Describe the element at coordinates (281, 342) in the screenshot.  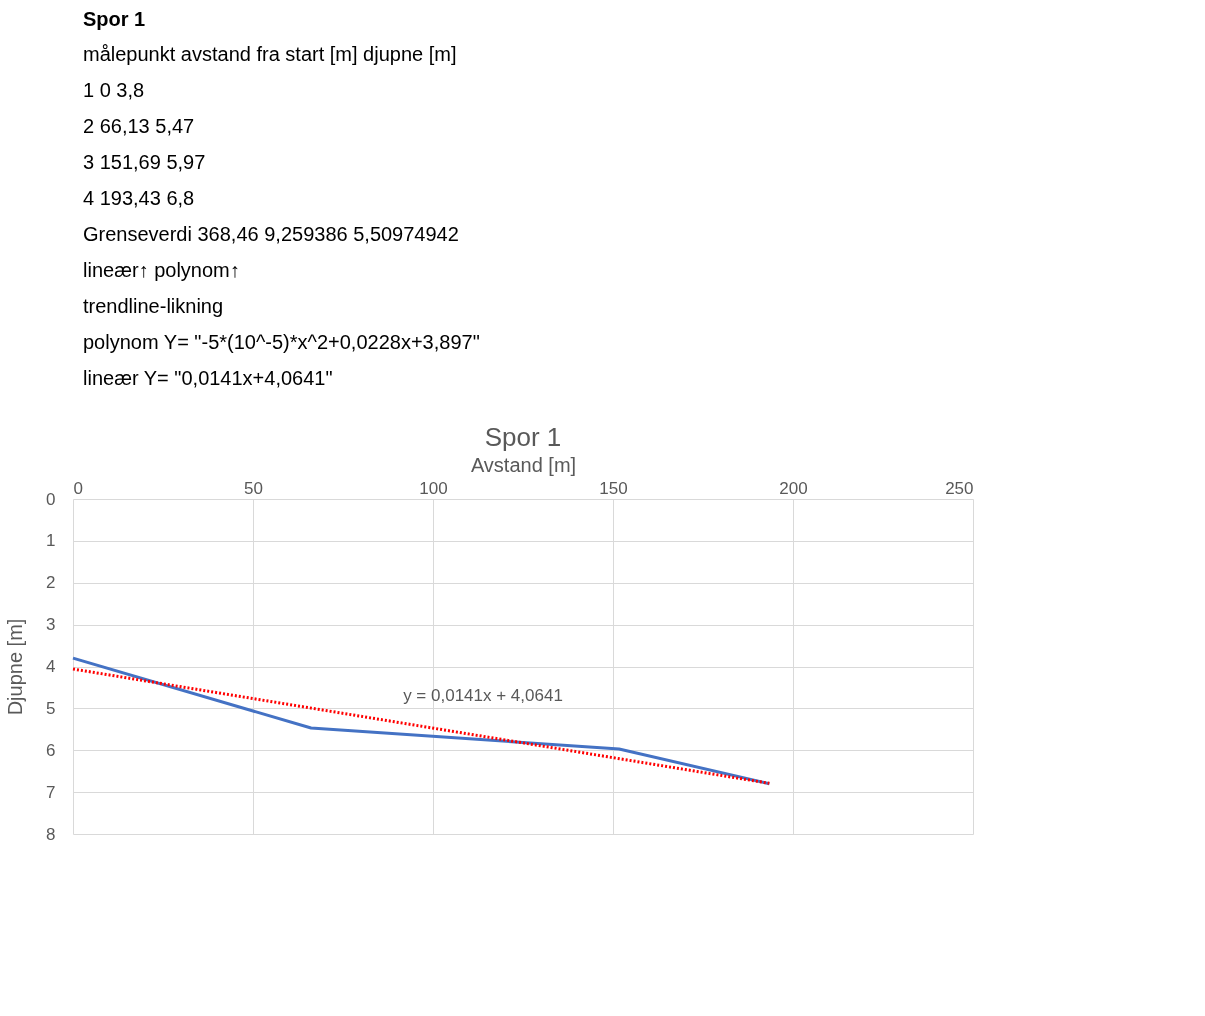
I see `text: polynom Y= "-5*(10^-5)*x^2+0,0228x+3,897"` at that location.